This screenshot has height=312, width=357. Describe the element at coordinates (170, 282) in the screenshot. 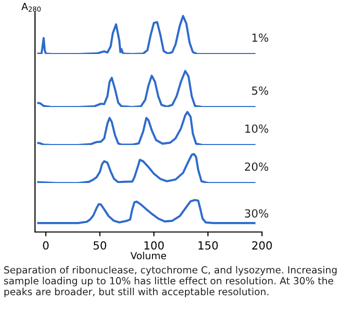

I see `text: Separation of ribonuclease, cytochrome C, and lysozyme. Increasing sample loading up to 10% has little effect on resolution. At 30% the peaks are broader, but still with acceptable resolution.` at that location.